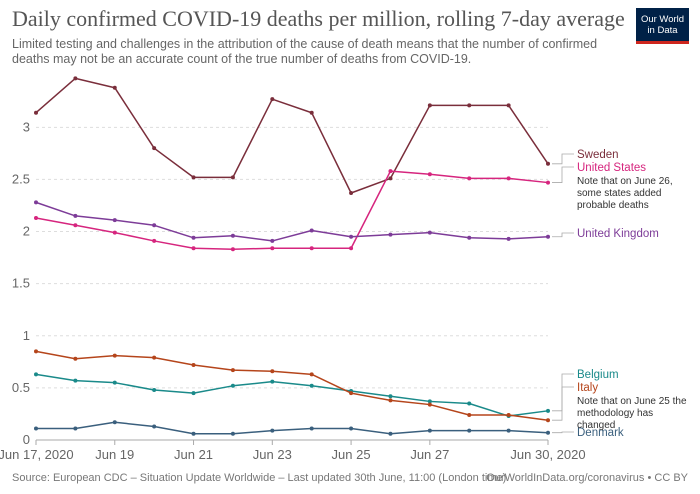  Describe the element at coordinates (292, 428) in the screenshot. I see `series-line-denmark` at that location.